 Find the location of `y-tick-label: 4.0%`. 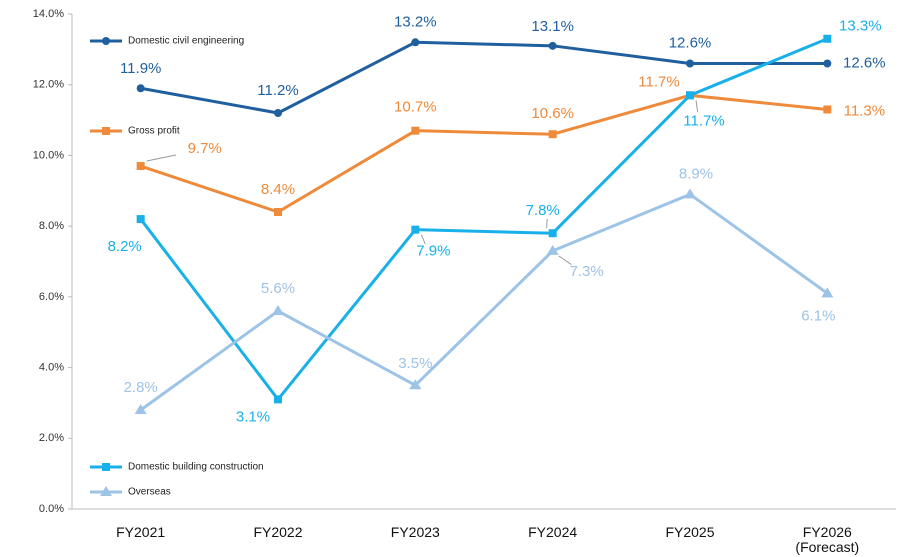

y-tick-label: 4.0% is located at coordinates (51, 367).